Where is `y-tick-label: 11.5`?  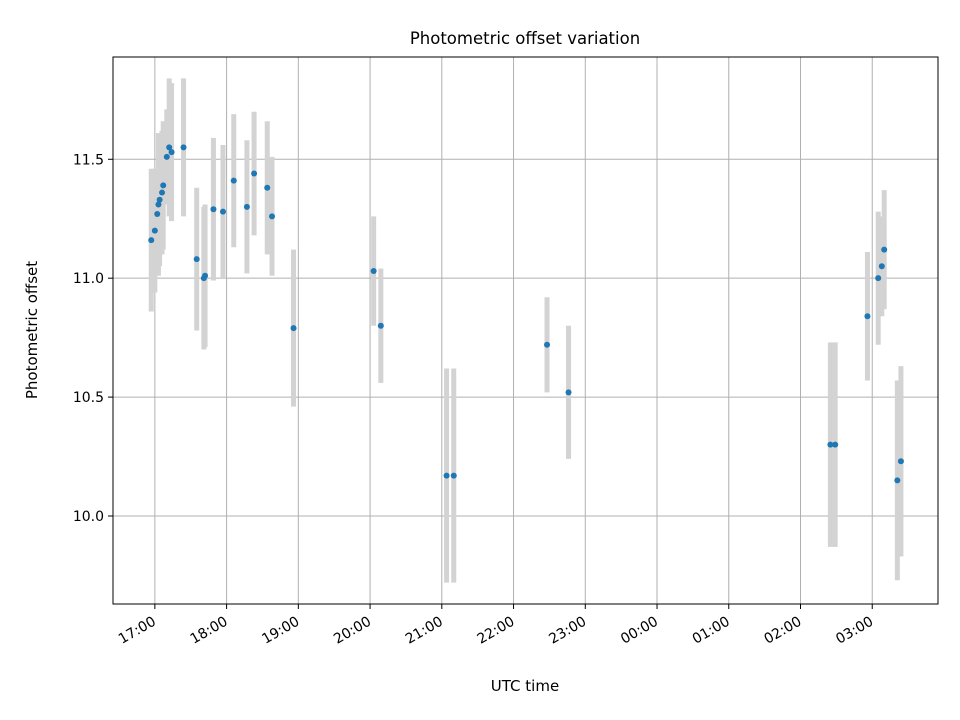 y-tick-label: 11.5 is located at coordinates (88, 160).